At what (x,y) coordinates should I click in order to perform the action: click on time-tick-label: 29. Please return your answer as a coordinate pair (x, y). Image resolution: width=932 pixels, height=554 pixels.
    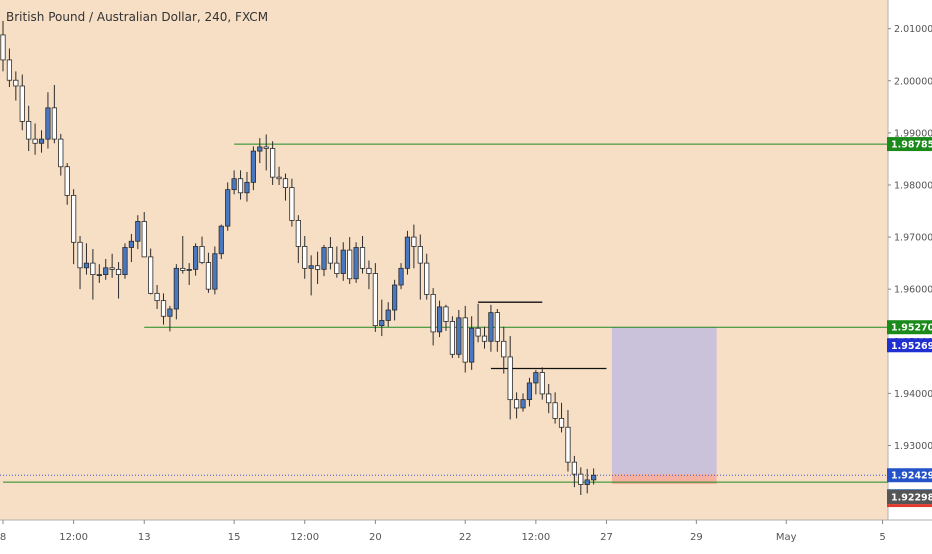
    Looking at the image, I should click on (696, 537).